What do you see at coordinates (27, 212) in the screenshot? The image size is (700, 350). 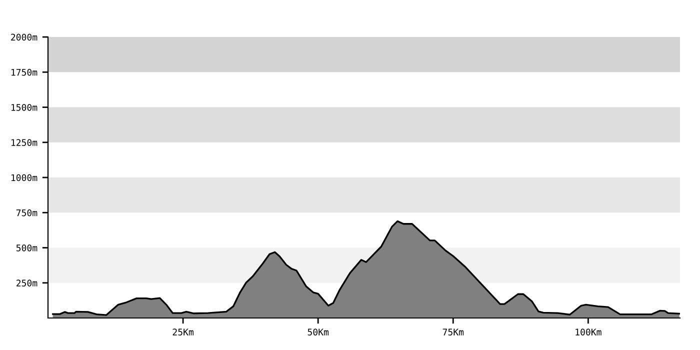 I see `y-tick-label: 750m` at bounding box center [27, 212].